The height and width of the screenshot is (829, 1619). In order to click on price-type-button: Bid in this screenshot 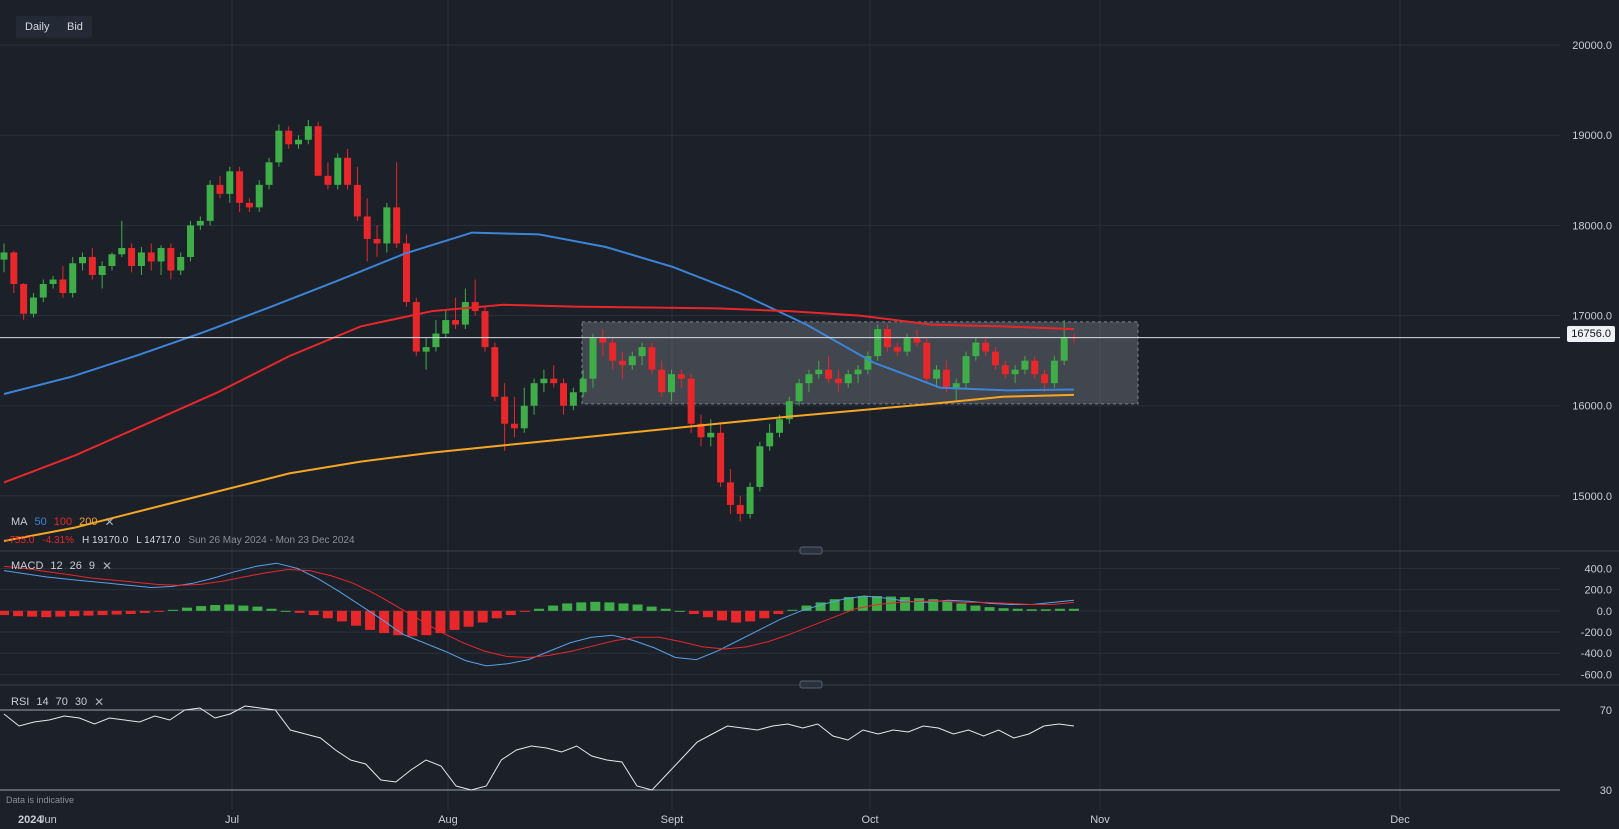, I will do `click(75, 27)`.